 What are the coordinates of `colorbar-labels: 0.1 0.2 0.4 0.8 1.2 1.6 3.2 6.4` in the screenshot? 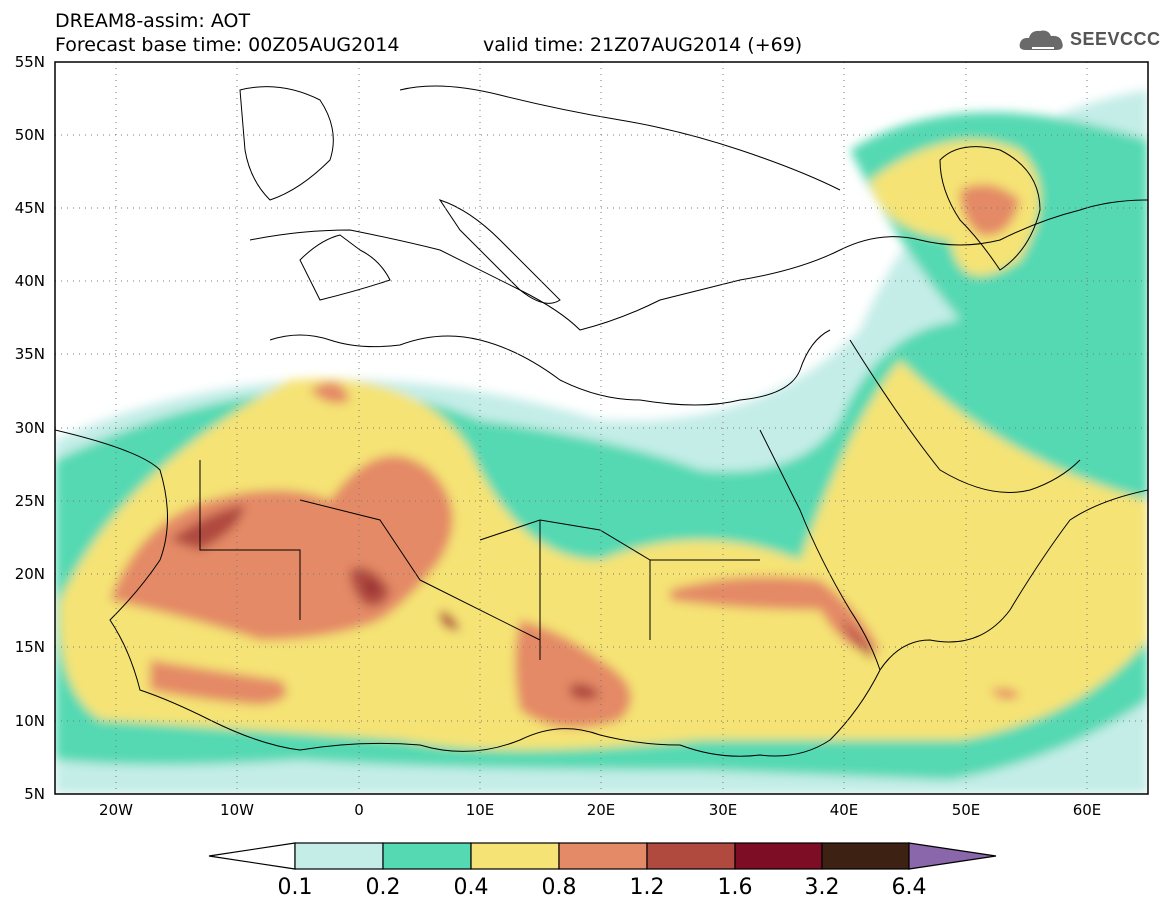 It's located at (602, 887).